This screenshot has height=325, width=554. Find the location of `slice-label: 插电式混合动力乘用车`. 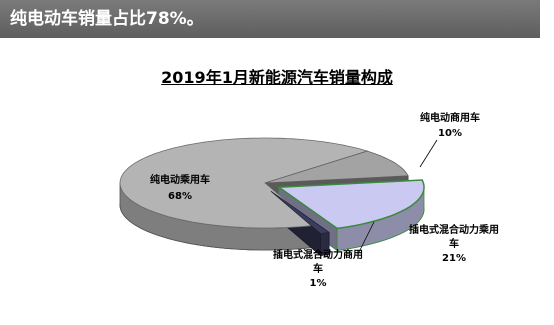

slice-label: 插电式混合动力乘用车 is located at coordinates (454, 237).